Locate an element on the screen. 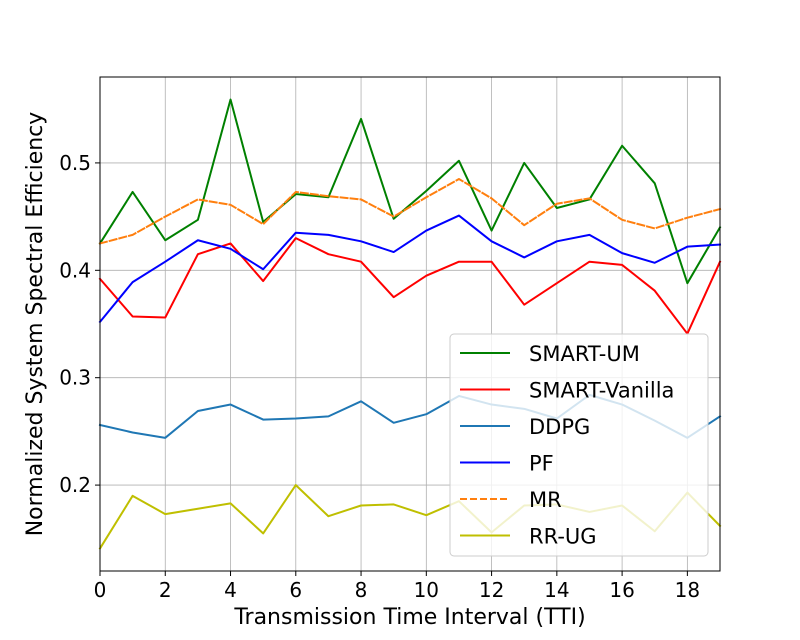  legend-label: SMART-Vanilla is located at coordinates (601, 391).